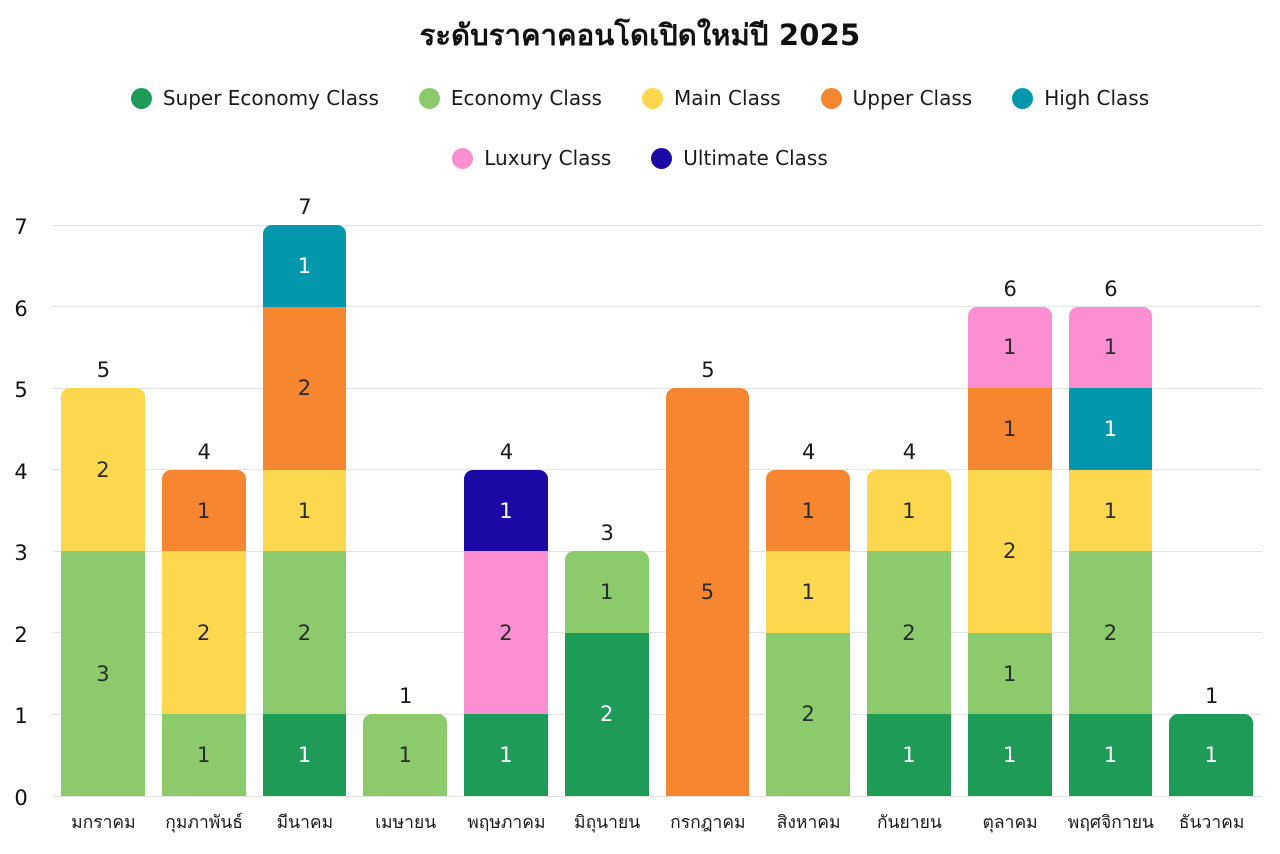  What do you see at coordinates (305, 823) in the screenshot?
I see `x-axis-tick-label: มีนาคม` at bounding box center [305, 823].